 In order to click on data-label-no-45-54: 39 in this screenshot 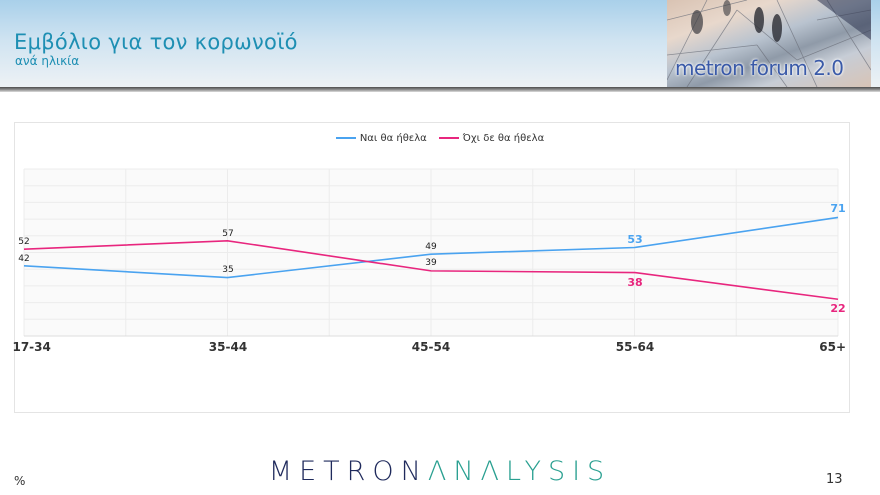, I will do `click(431, 263)`.